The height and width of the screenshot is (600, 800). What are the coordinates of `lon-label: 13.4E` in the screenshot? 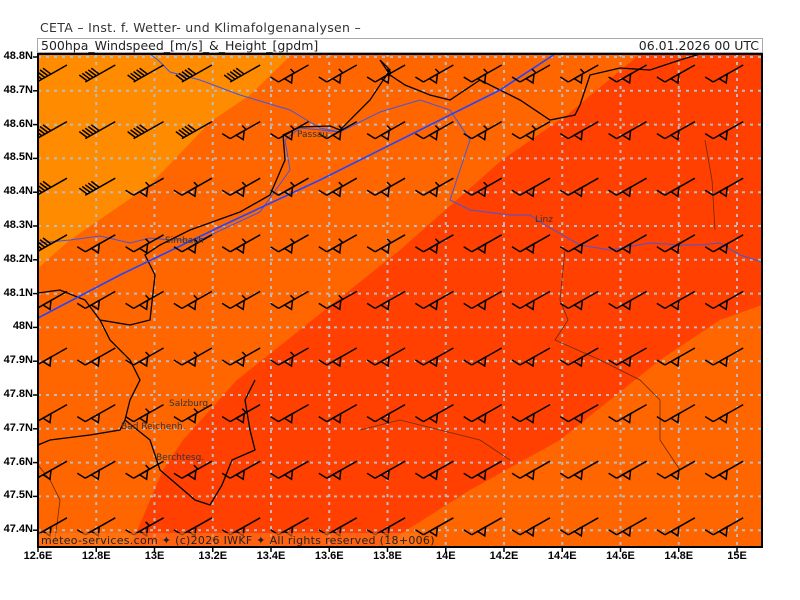 It's located at (271, 556).